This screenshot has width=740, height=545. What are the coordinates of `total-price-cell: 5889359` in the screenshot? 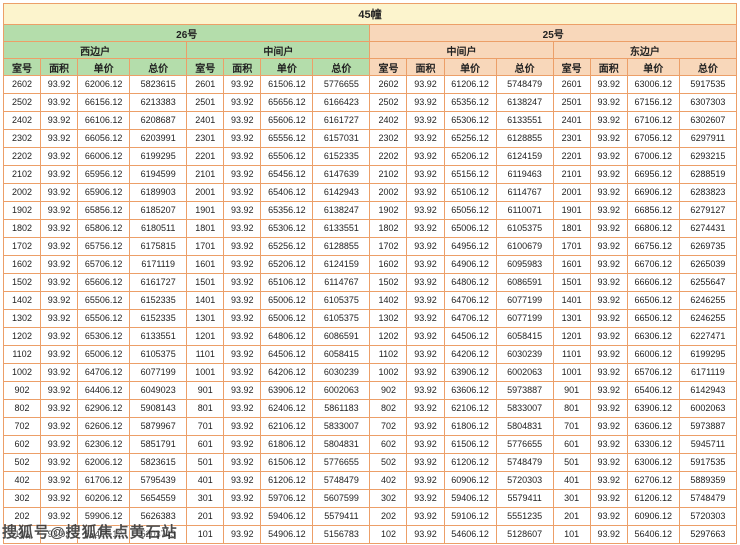 It's located at (708, 480).